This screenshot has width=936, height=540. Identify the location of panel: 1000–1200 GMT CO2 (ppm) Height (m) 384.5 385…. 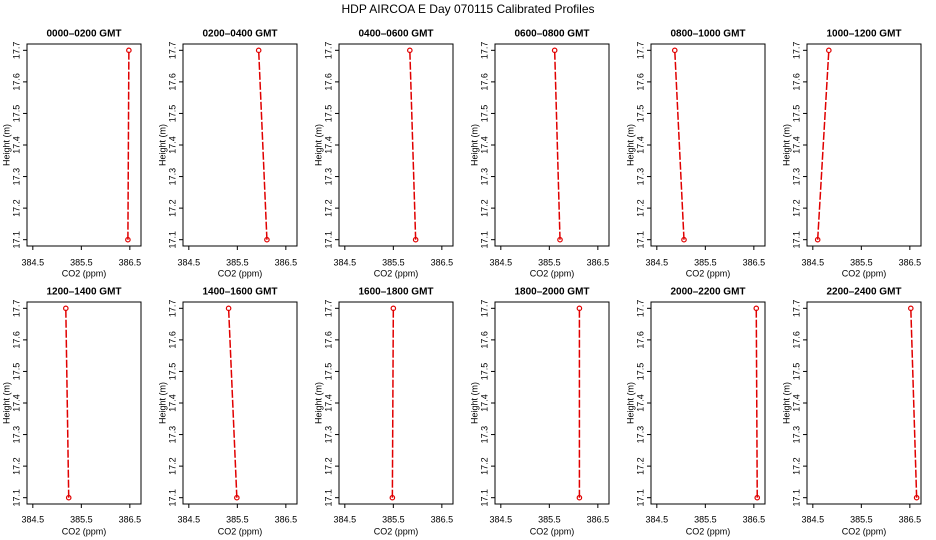
(851, 153).